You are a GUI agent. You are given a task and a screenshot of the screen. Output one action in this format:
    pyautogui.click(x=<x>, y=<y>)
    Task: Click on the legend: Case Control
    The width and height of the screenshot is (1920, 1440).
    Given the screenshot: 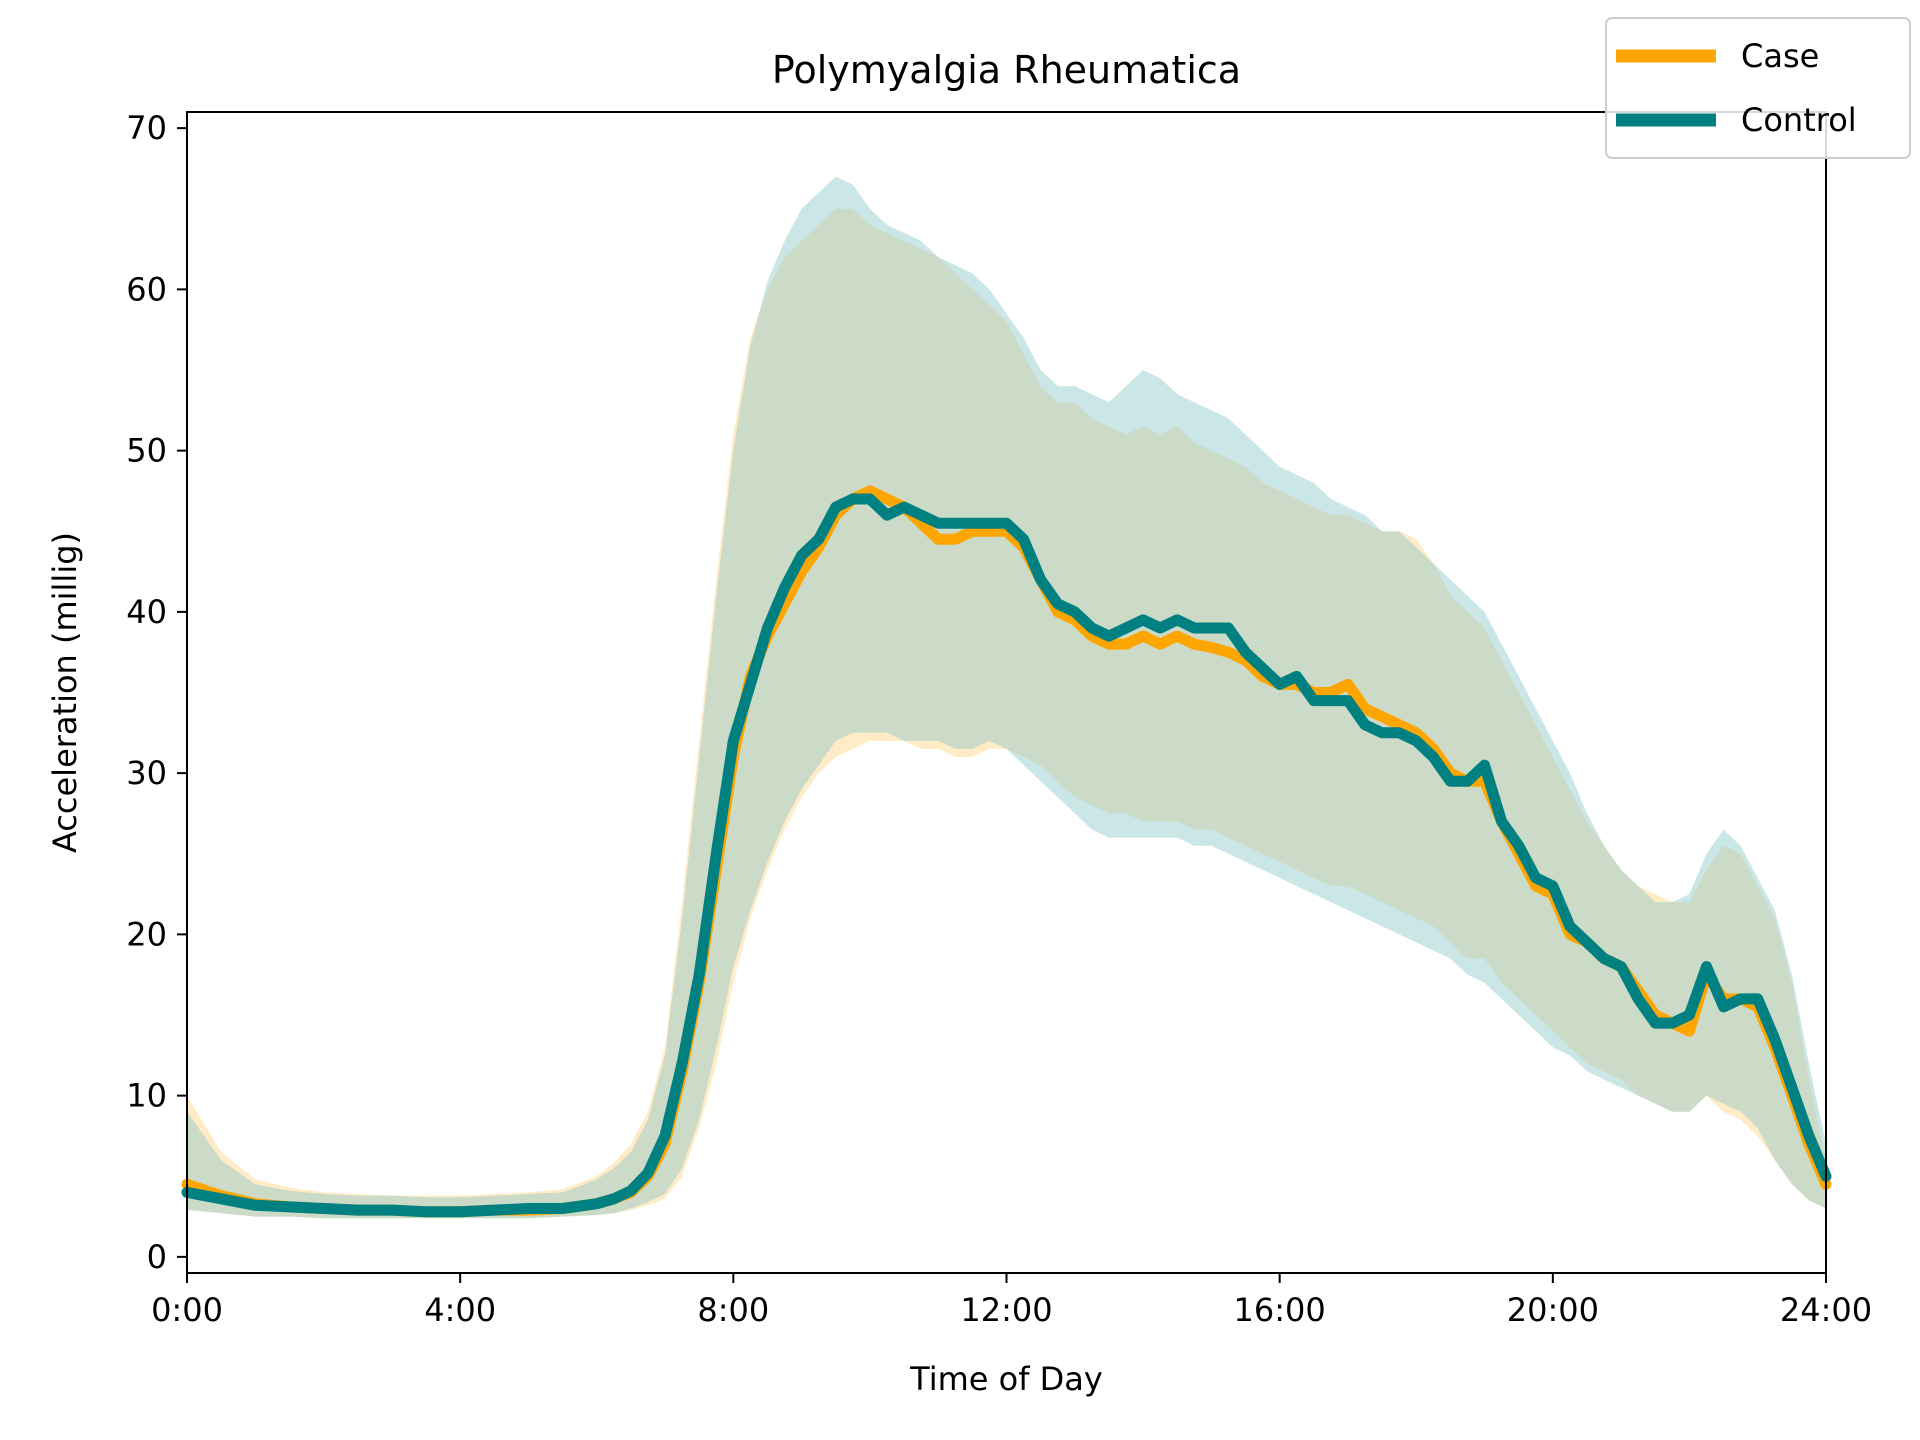 What is the action you would take?
    pyautogui.click(x=1758, y=88)
    